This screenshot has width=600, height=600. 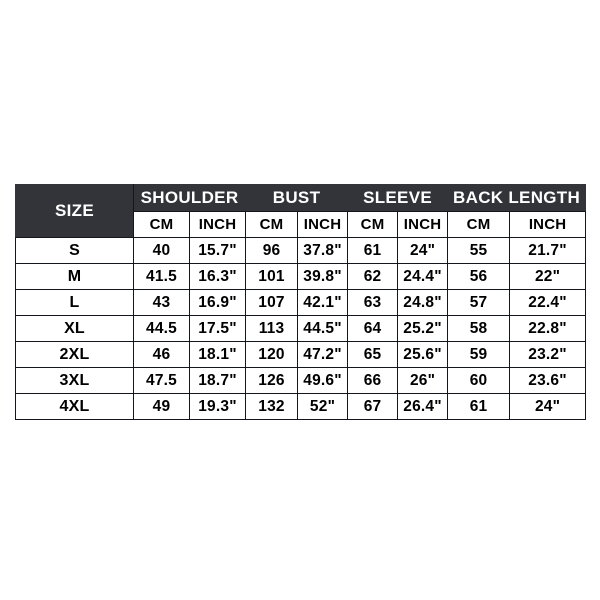 I want to click on unit-header-back-inch: INCH, so click(x=548, y=224).